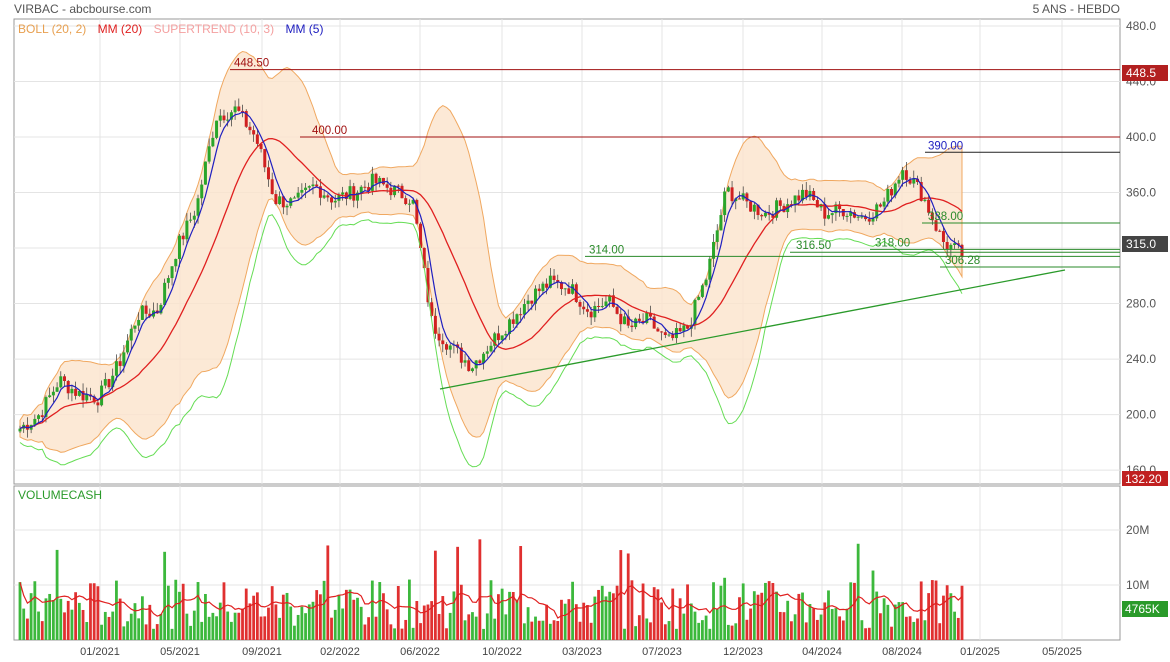  What do you see at coordinates (1141, 304) in the screenshot?
I see `price-tick-label: 280.0` at bounding box center [1141, 304].